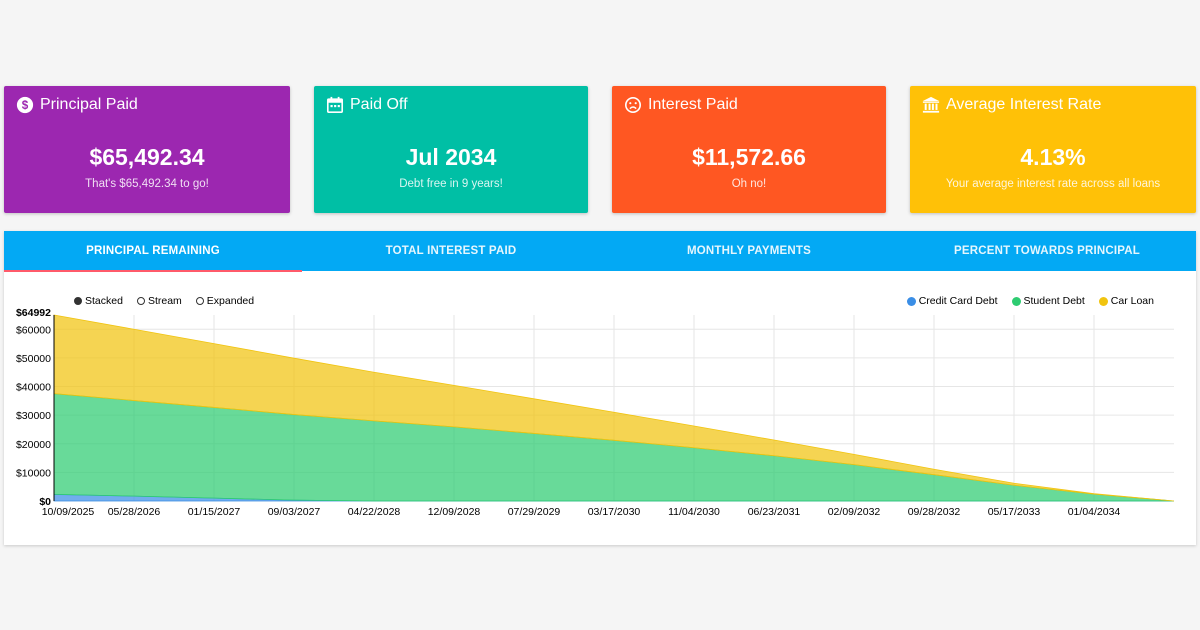  Describe the element at coordinates (164, 301) in the screenshot. I see `control-label: Stream` at that location.